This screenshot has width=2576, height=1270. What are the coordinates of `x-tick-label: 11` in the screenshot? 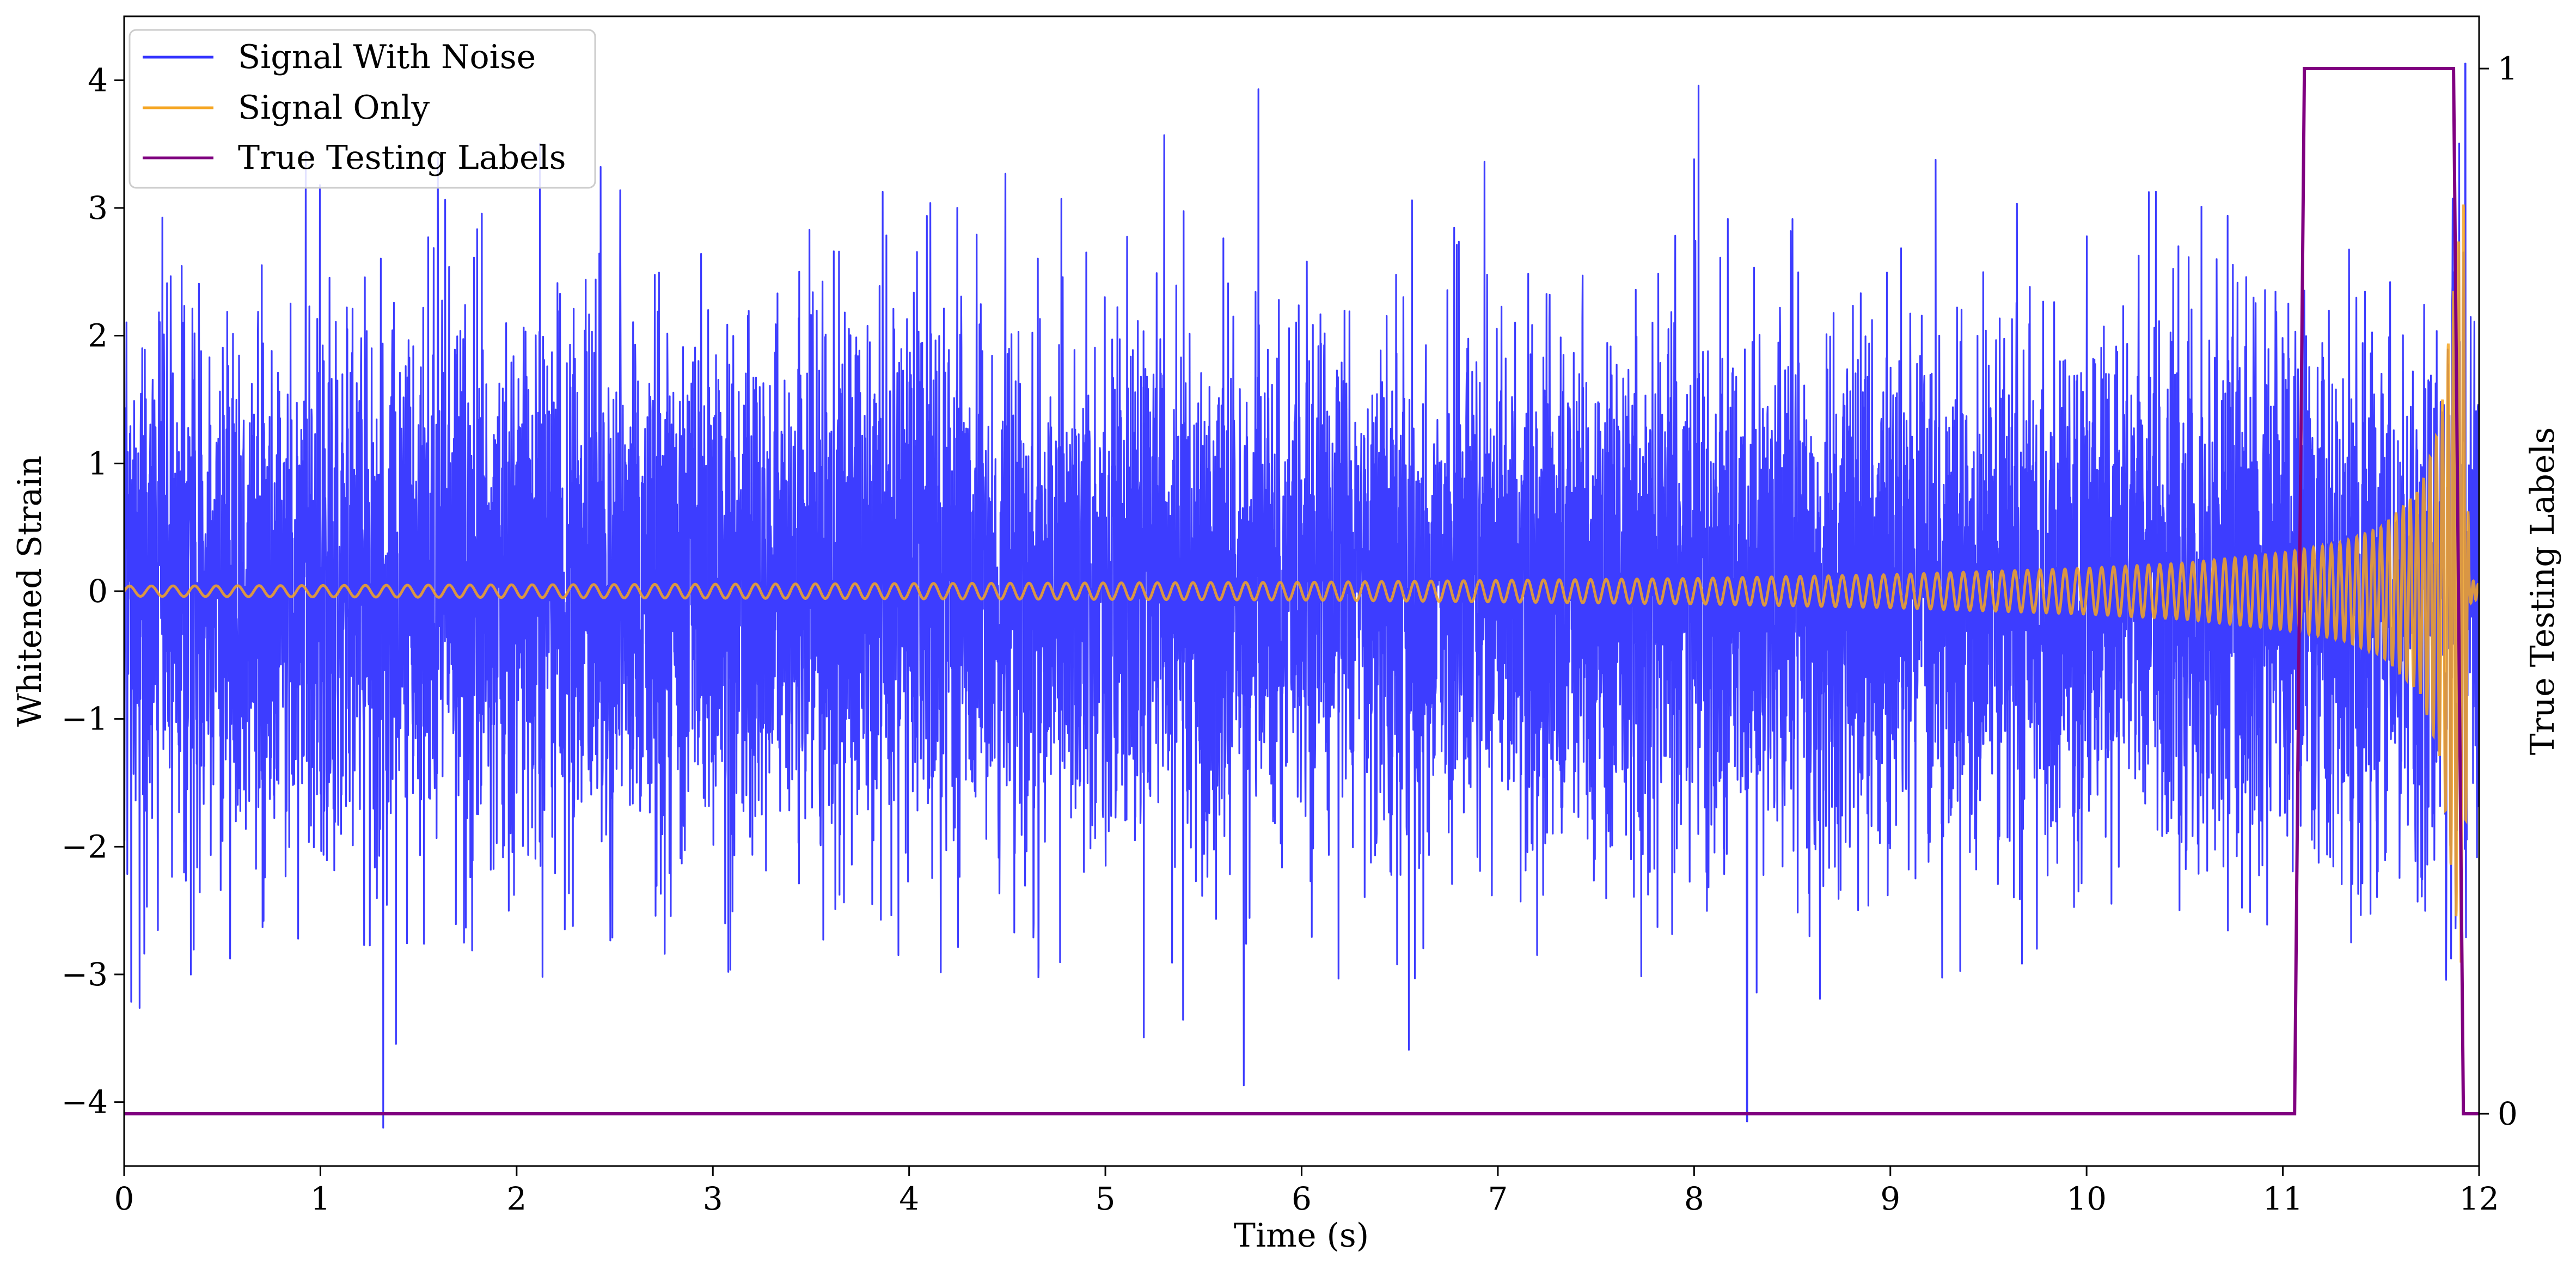 It's located at (2283, 1198).